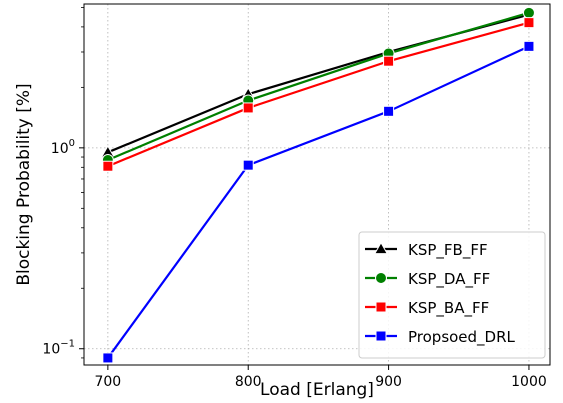  I want to click on legend-item: Propsoed_DRL, so click(440, 337).